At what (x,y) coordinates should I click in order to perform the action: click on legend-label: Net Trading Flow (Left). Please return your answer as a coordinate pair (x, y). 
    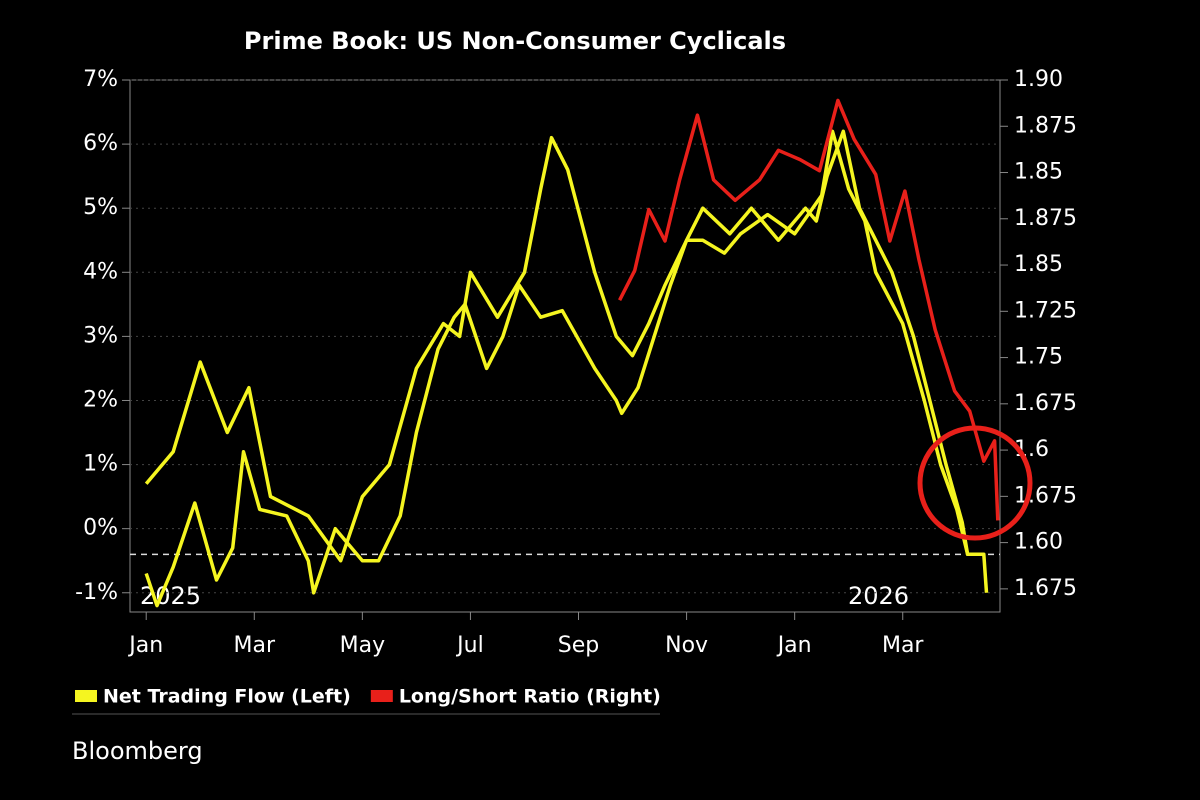
    Looking at the image, I should click on (227, 697).